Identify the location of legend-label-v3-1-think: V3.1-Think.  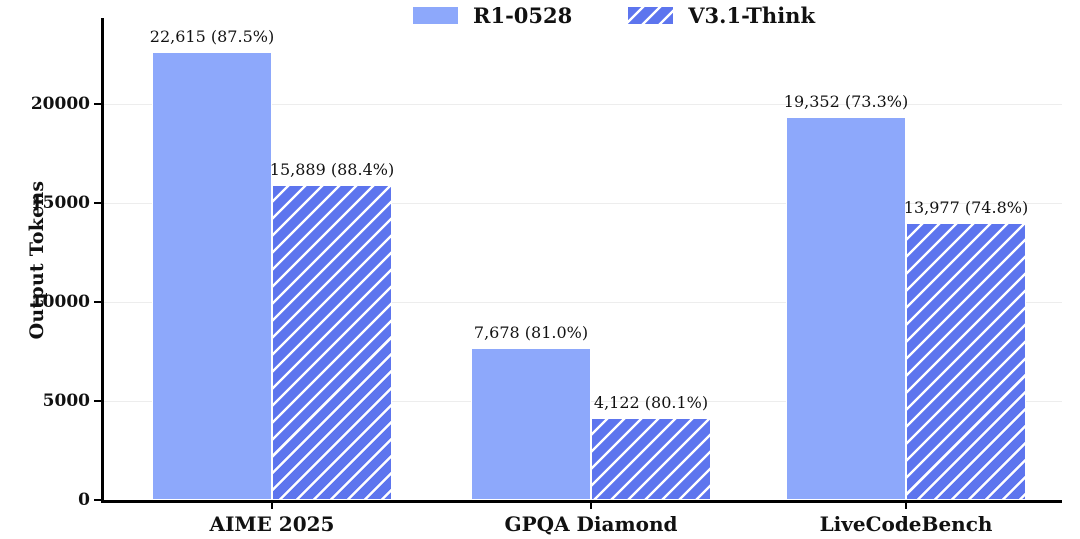
(751, 15).